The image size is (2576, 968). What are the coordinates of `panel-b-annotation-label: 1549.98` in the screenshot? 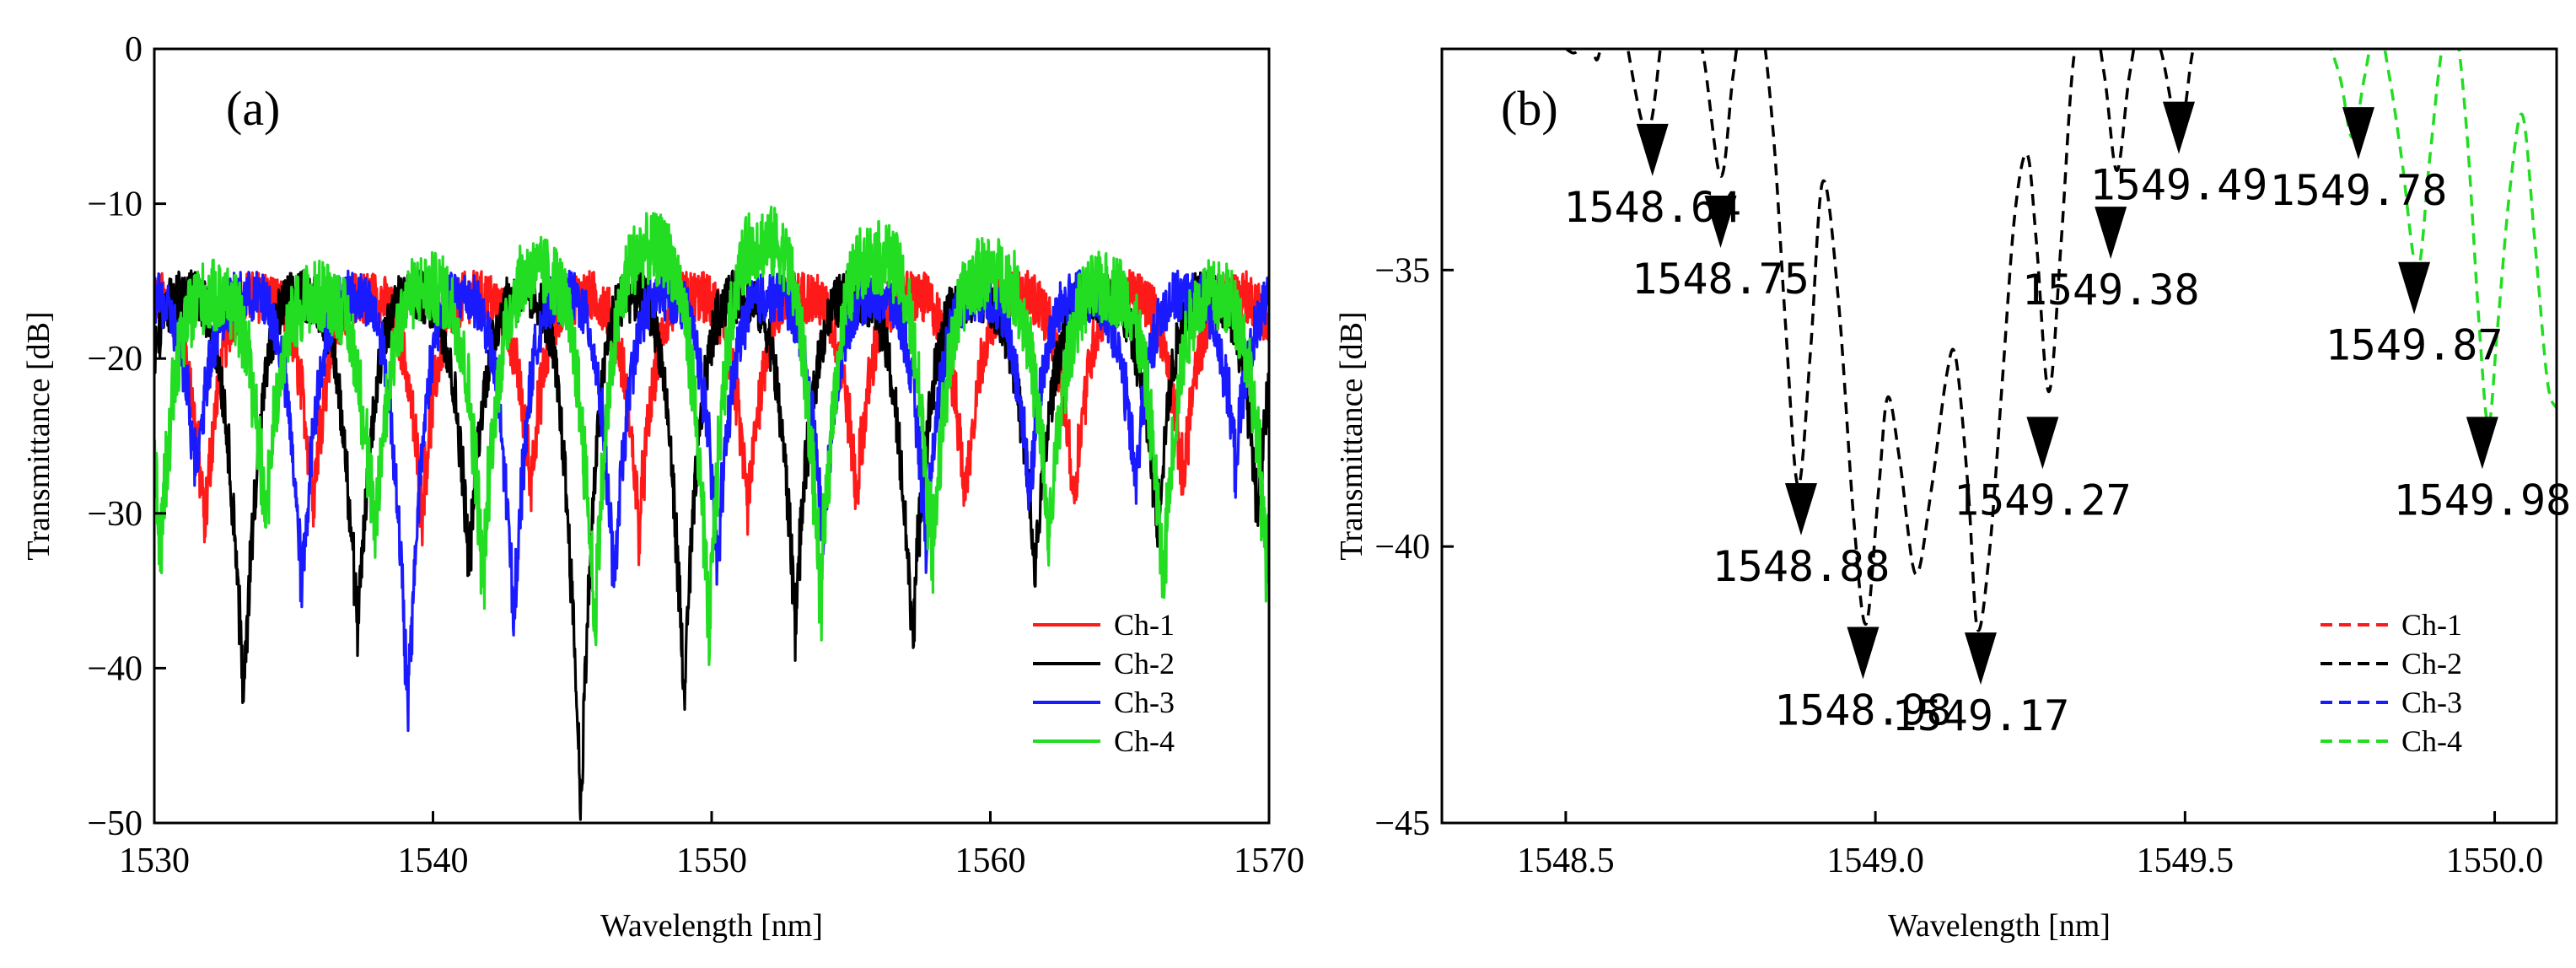 It's located at (2483, 500).